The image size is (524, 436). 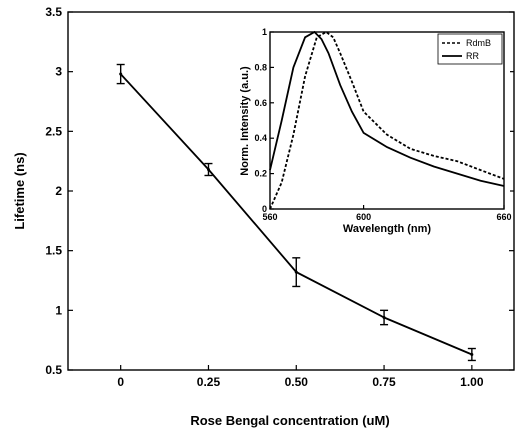 What do you see at coordinates (472, 382) in the screenshot?
I see `x-tick-label: 1.00` at bounding box center [472, 382].